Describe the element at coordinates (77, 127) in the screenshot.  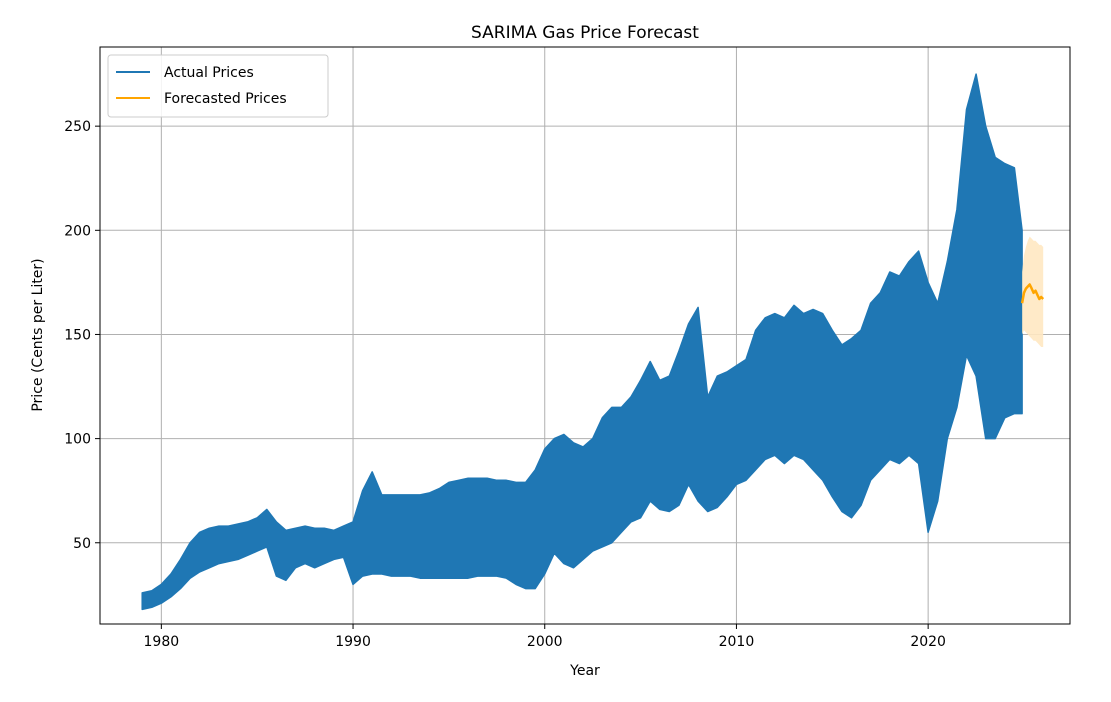
I see `y-tick-label: 250` at that location.